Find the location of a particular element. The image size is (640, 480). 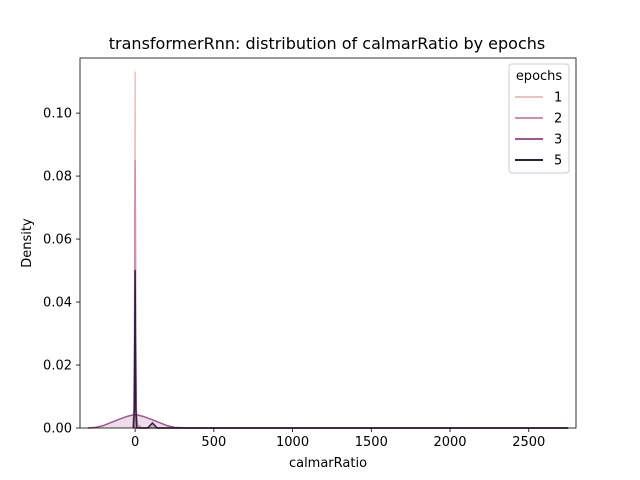

x-tick-label: 2000 is located at coordinates (449, 442).